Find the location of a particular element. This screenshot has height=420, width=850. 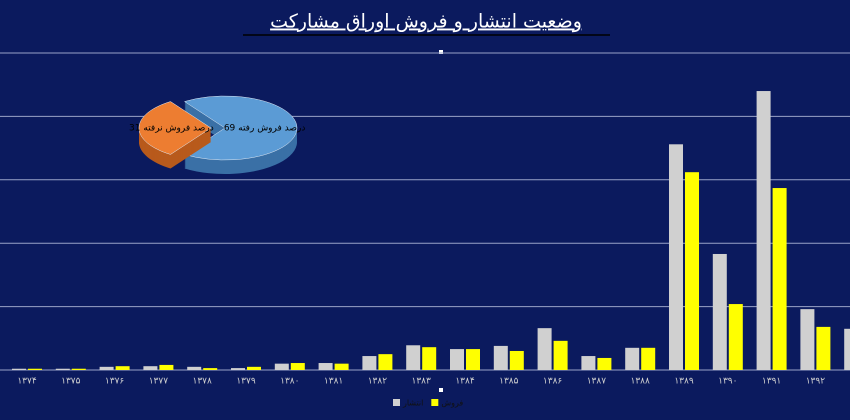

data-label: 69 درصد فروش رفته is located at coordinates (265, 129).